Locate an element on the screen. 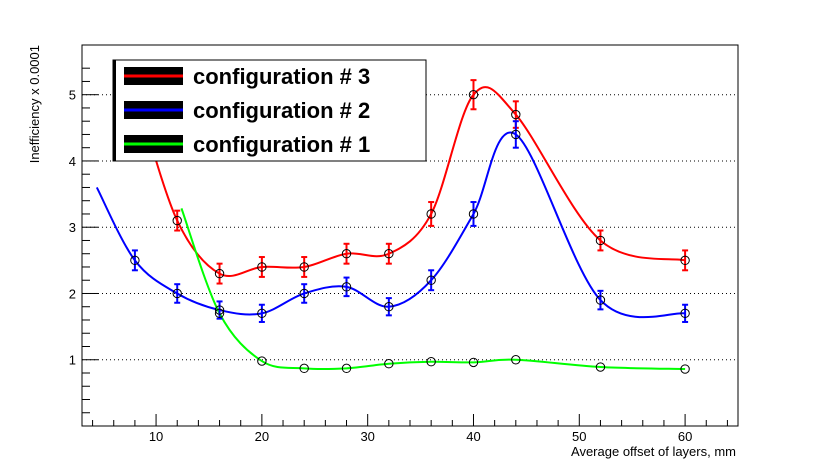 The width and height of the screenshot is (817, 472). legend-entry: configuration # 2 is located at coordinates (247, 110).